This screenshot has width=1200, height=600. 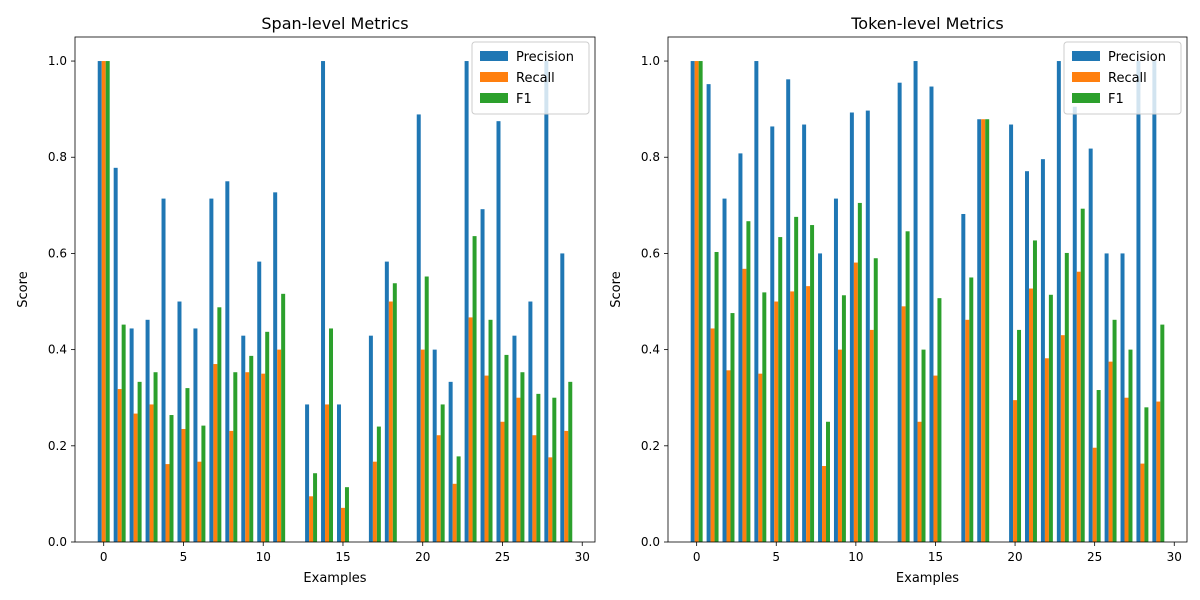 I want to click on y-tick-label: 1.0, so click(x=57, y=61).